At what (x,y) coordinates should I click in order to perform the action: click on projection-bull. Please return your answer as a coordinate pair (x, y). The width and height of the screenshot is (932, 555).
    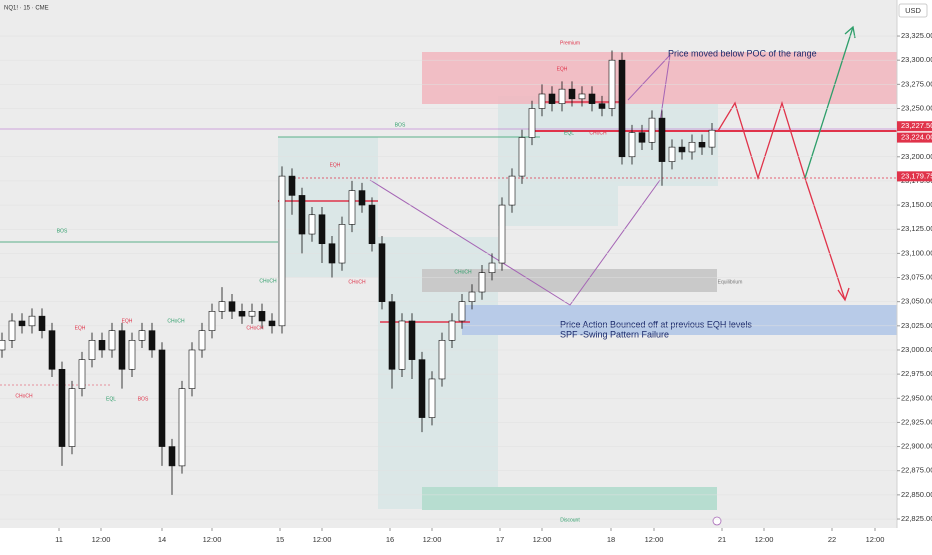
    Looking at the image, I should click on (829, 102).